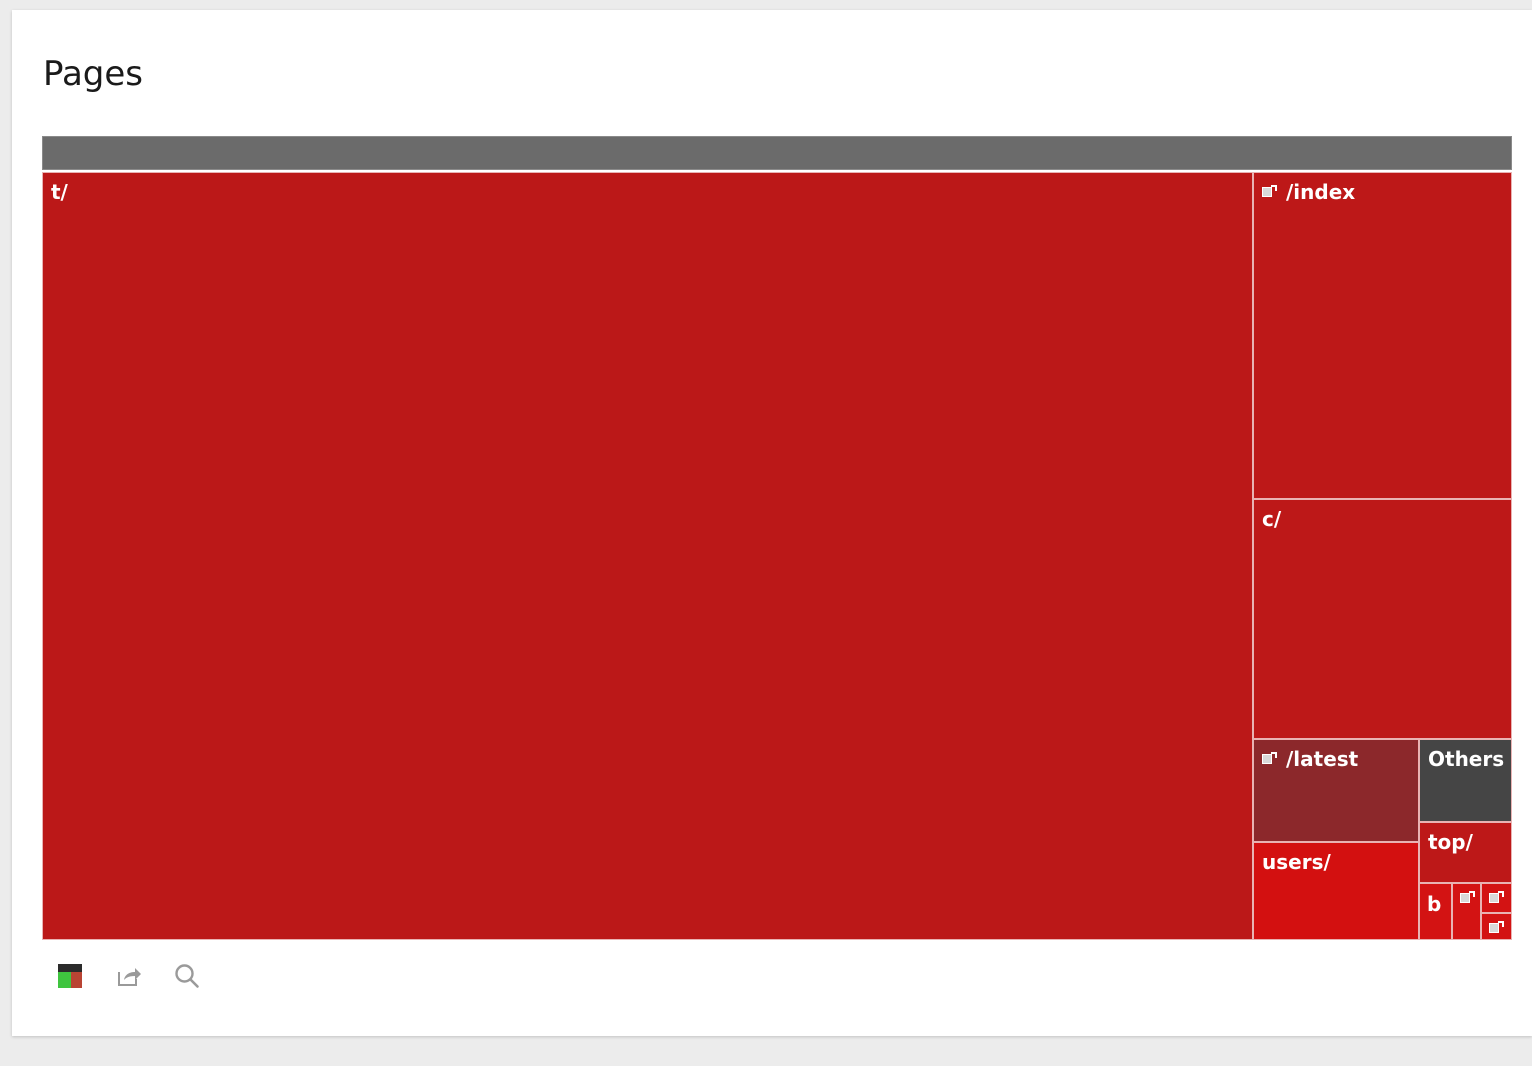 The width and height of the screenshot is (1532, 1066). I want to click on tile-top: top/, so click(1465, 852).